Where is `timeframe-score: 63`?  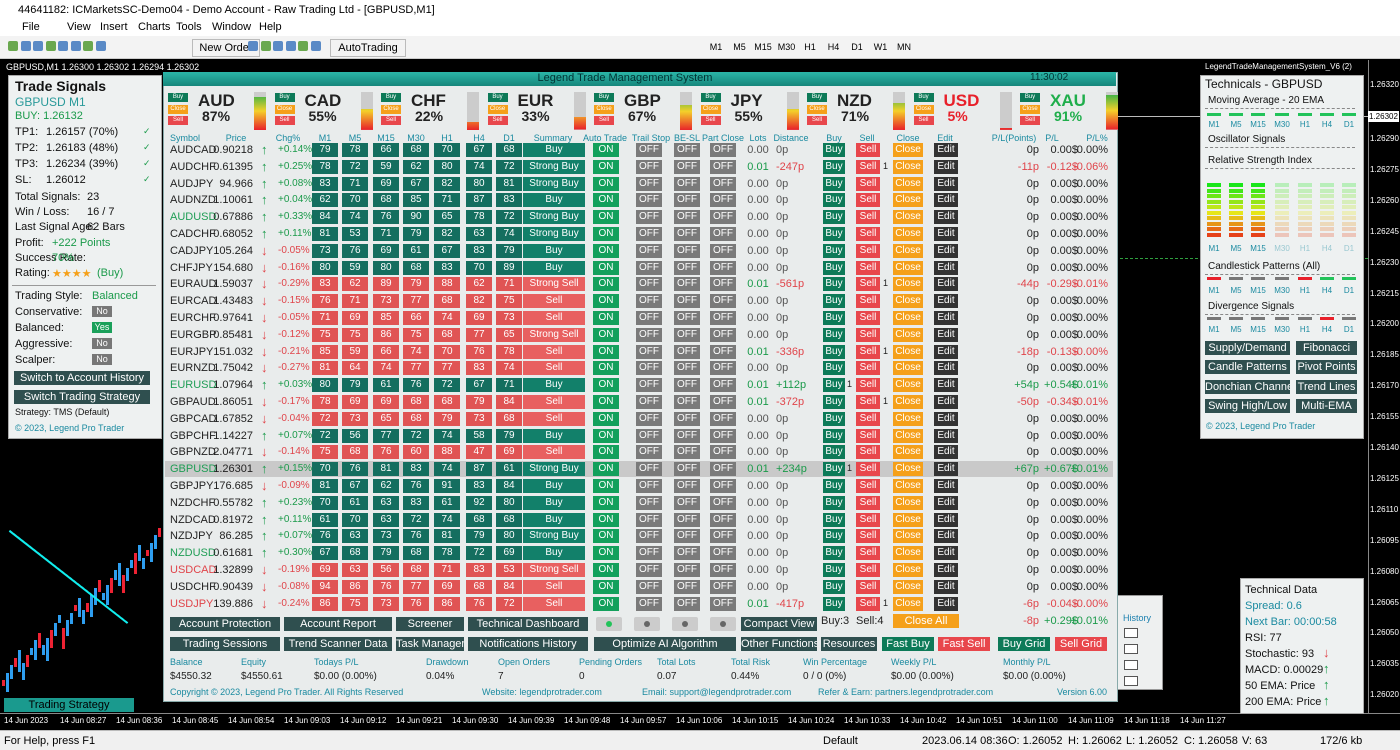 timeframe-score: 63 is located at coordinates (355, 570).